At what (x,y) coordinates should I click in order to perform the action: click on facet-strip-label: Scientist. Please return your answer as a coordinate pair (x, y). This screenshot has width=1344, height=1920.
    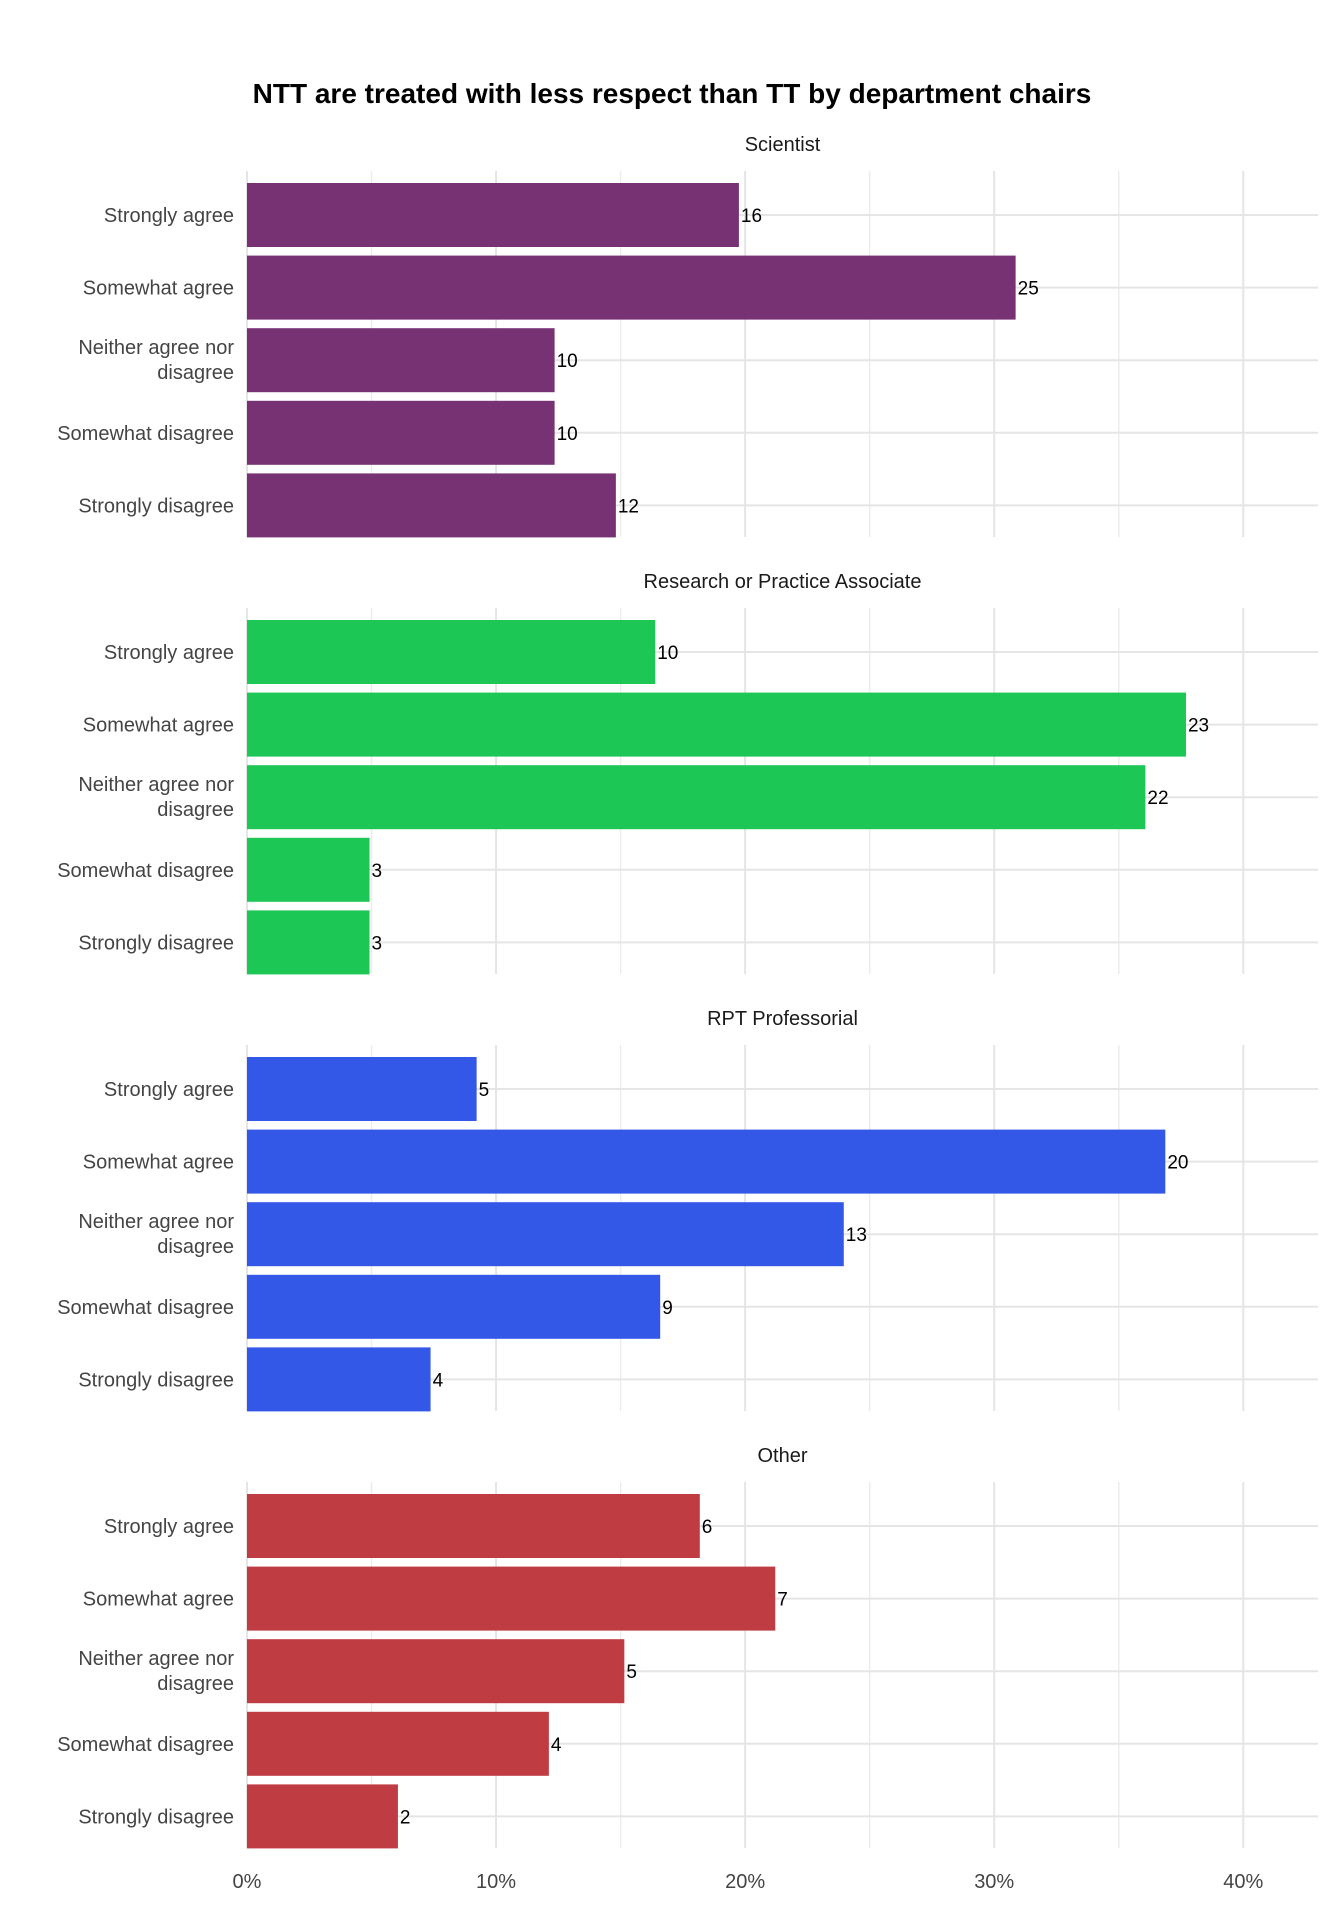
    Looking at the image, I should click on (783, 145).